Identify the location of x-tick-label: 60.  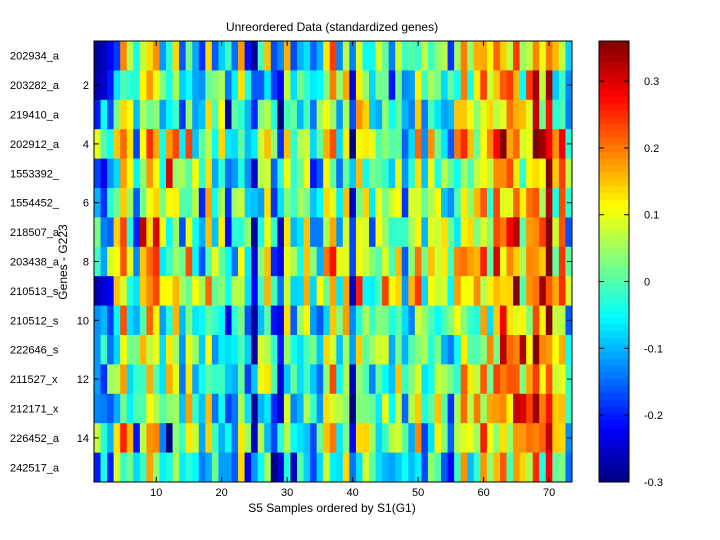
(483, 493).